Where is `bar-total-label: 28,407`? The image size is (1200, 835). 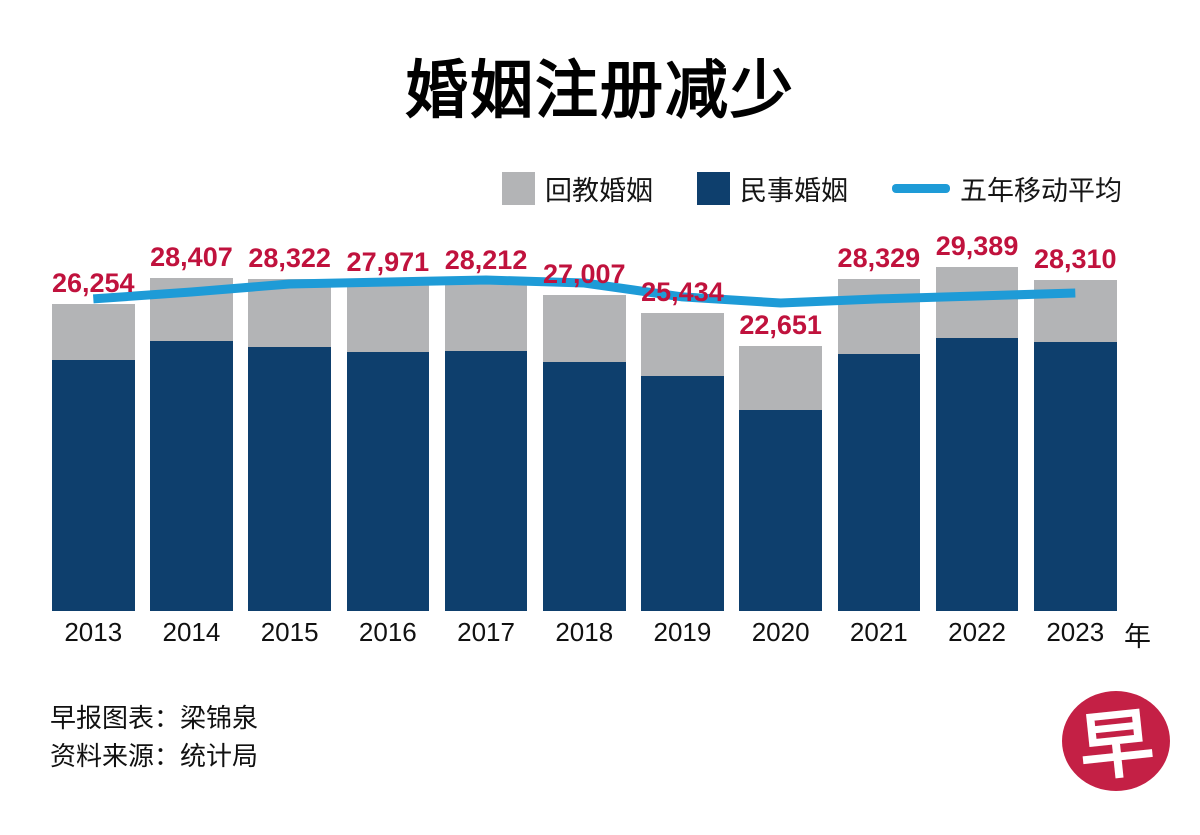 bar-total-label: 28,407 is located at coordinates (191, 257).